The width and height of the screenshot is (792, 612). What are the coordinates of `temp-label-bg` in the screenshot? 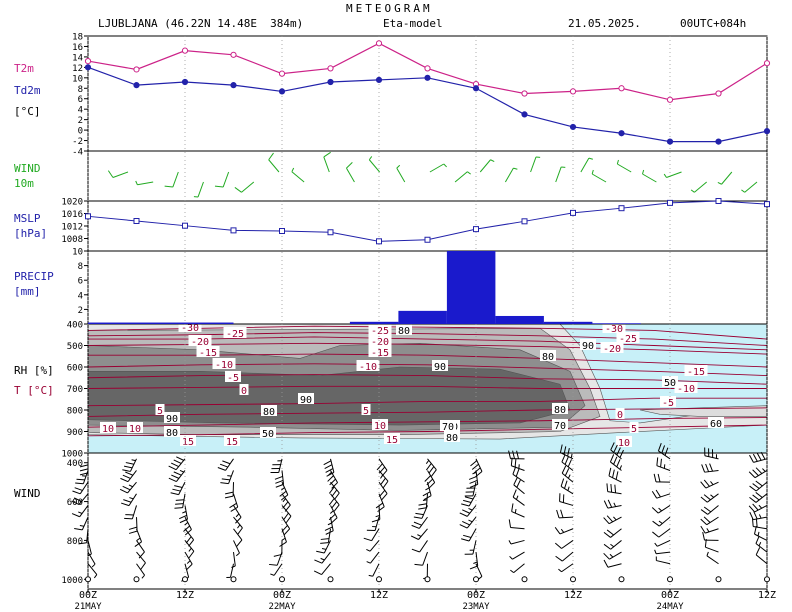 It's located at (380, 351).